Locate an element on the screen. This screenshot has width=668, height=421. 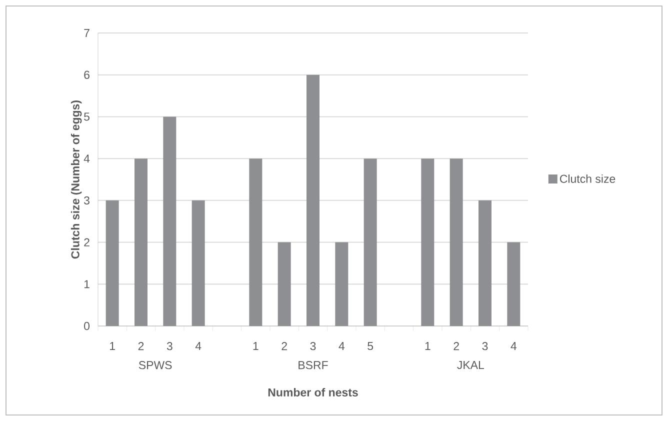
y-tick-label: 4 is located at coordinates (87, 158).